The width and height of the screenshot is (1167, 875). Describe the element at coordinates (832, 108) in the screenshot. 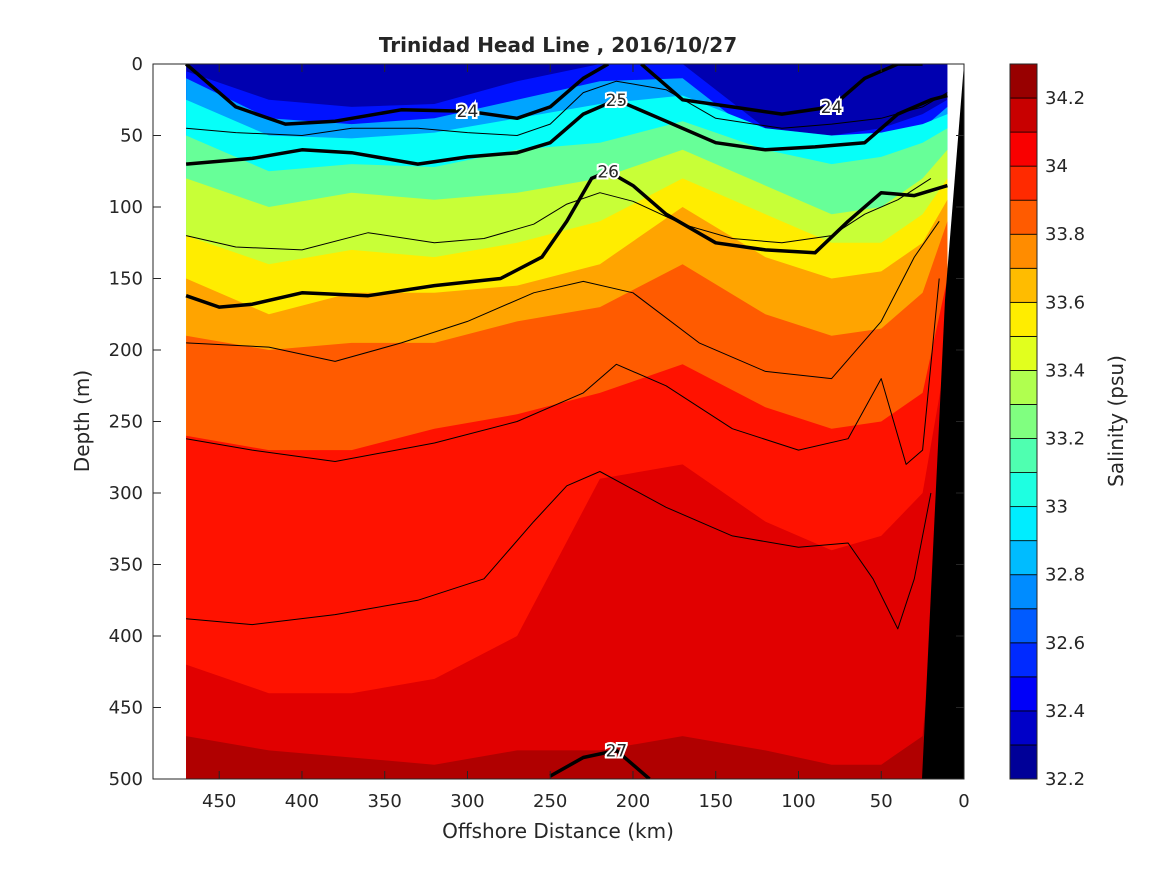

I see `contour-label-1: 24` at that location.